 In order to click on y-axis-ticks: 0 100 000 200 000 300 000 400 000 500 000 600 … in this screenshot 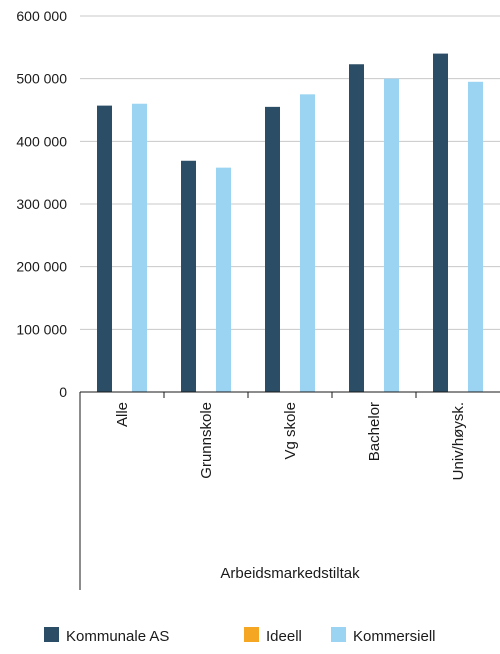, I will do `click(41, 204)`.